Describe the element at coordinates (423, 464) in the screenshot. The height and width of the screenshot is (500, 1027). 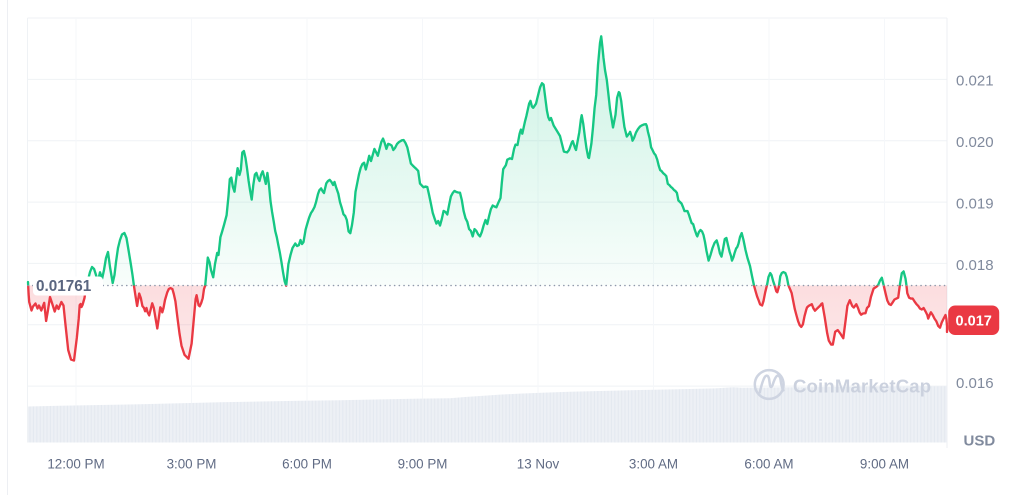
I see `svg-text: 9:00 PM` at that location.